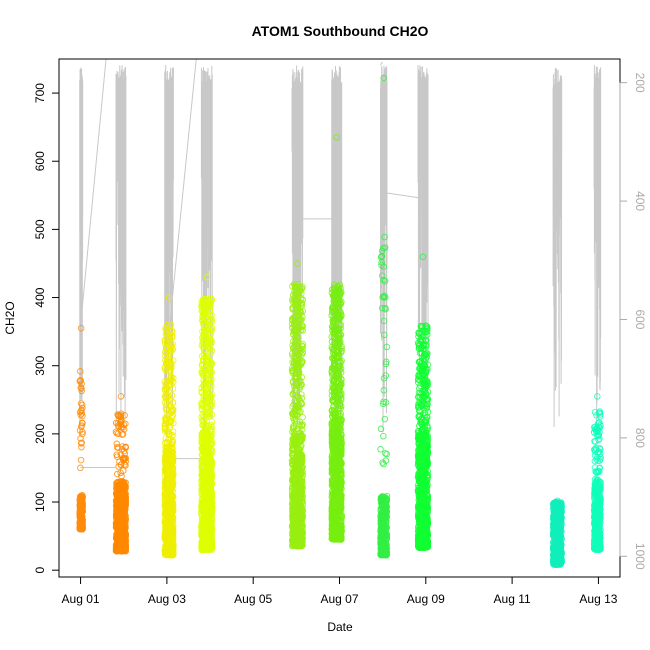 The height and width of the screenshot is (650, 650). Describe the element at coordinates (340, 31) in the screenshot. I see `chart-title: ATOM1 Southbound CH2O` at that location.